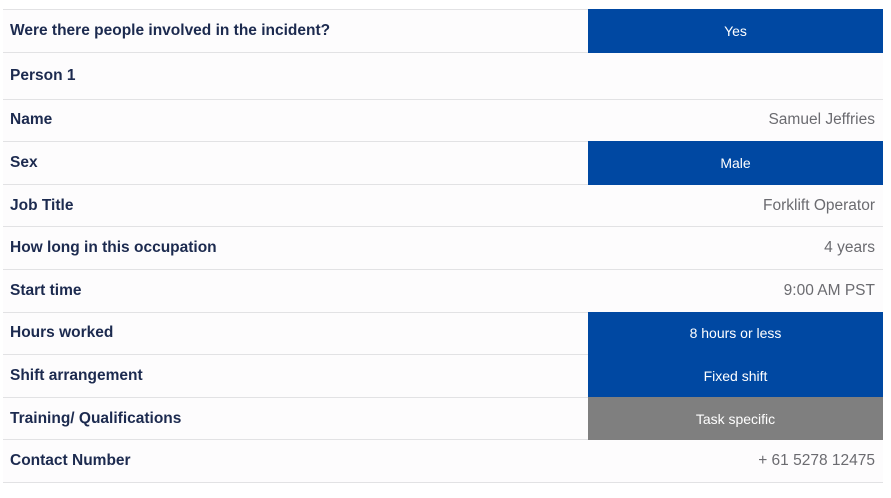  I want to click on row-label: Shift arrangement, so click(76, 375).